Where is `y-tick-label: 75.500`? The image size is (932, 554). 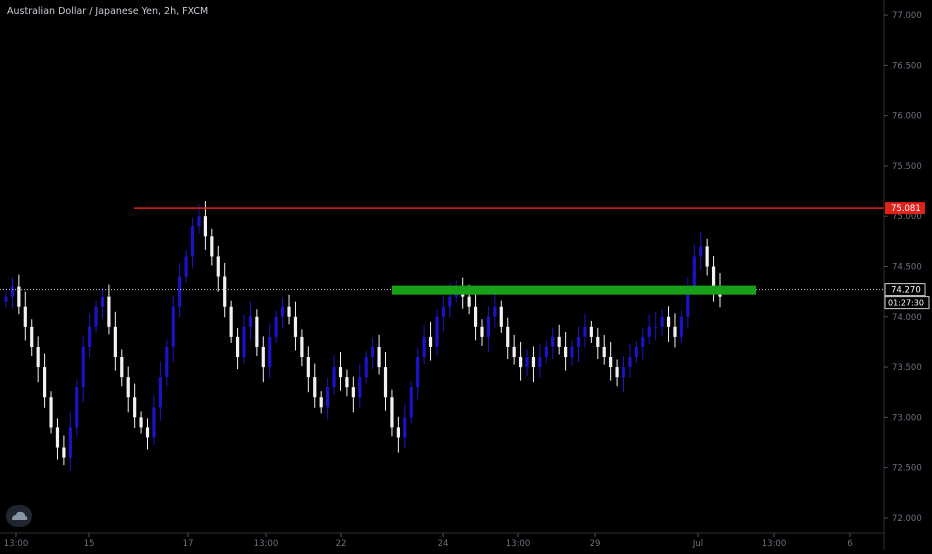
y-tick-label: 75.500 is located at coordinates (907, 167).